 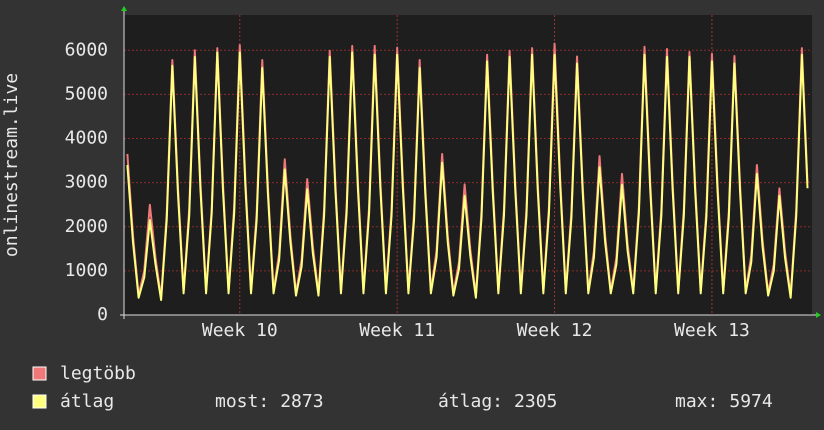 I want to click on x-tick-label: Week 13, so click(x=712, y=330).